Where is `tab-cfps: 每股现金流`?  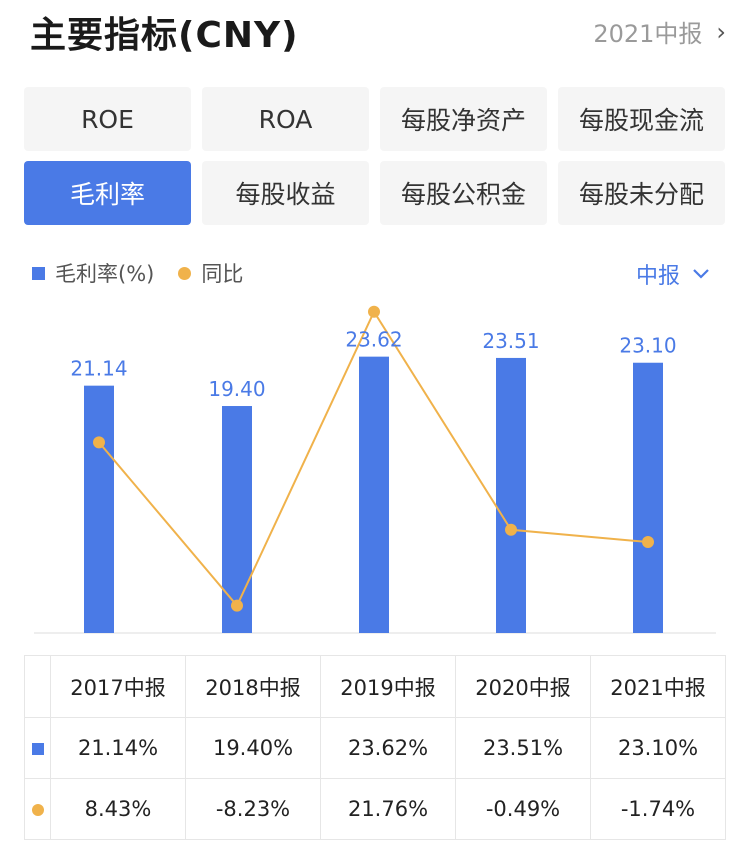 tab-cfps: 每股现金流 is located at coordinates (641, 119).